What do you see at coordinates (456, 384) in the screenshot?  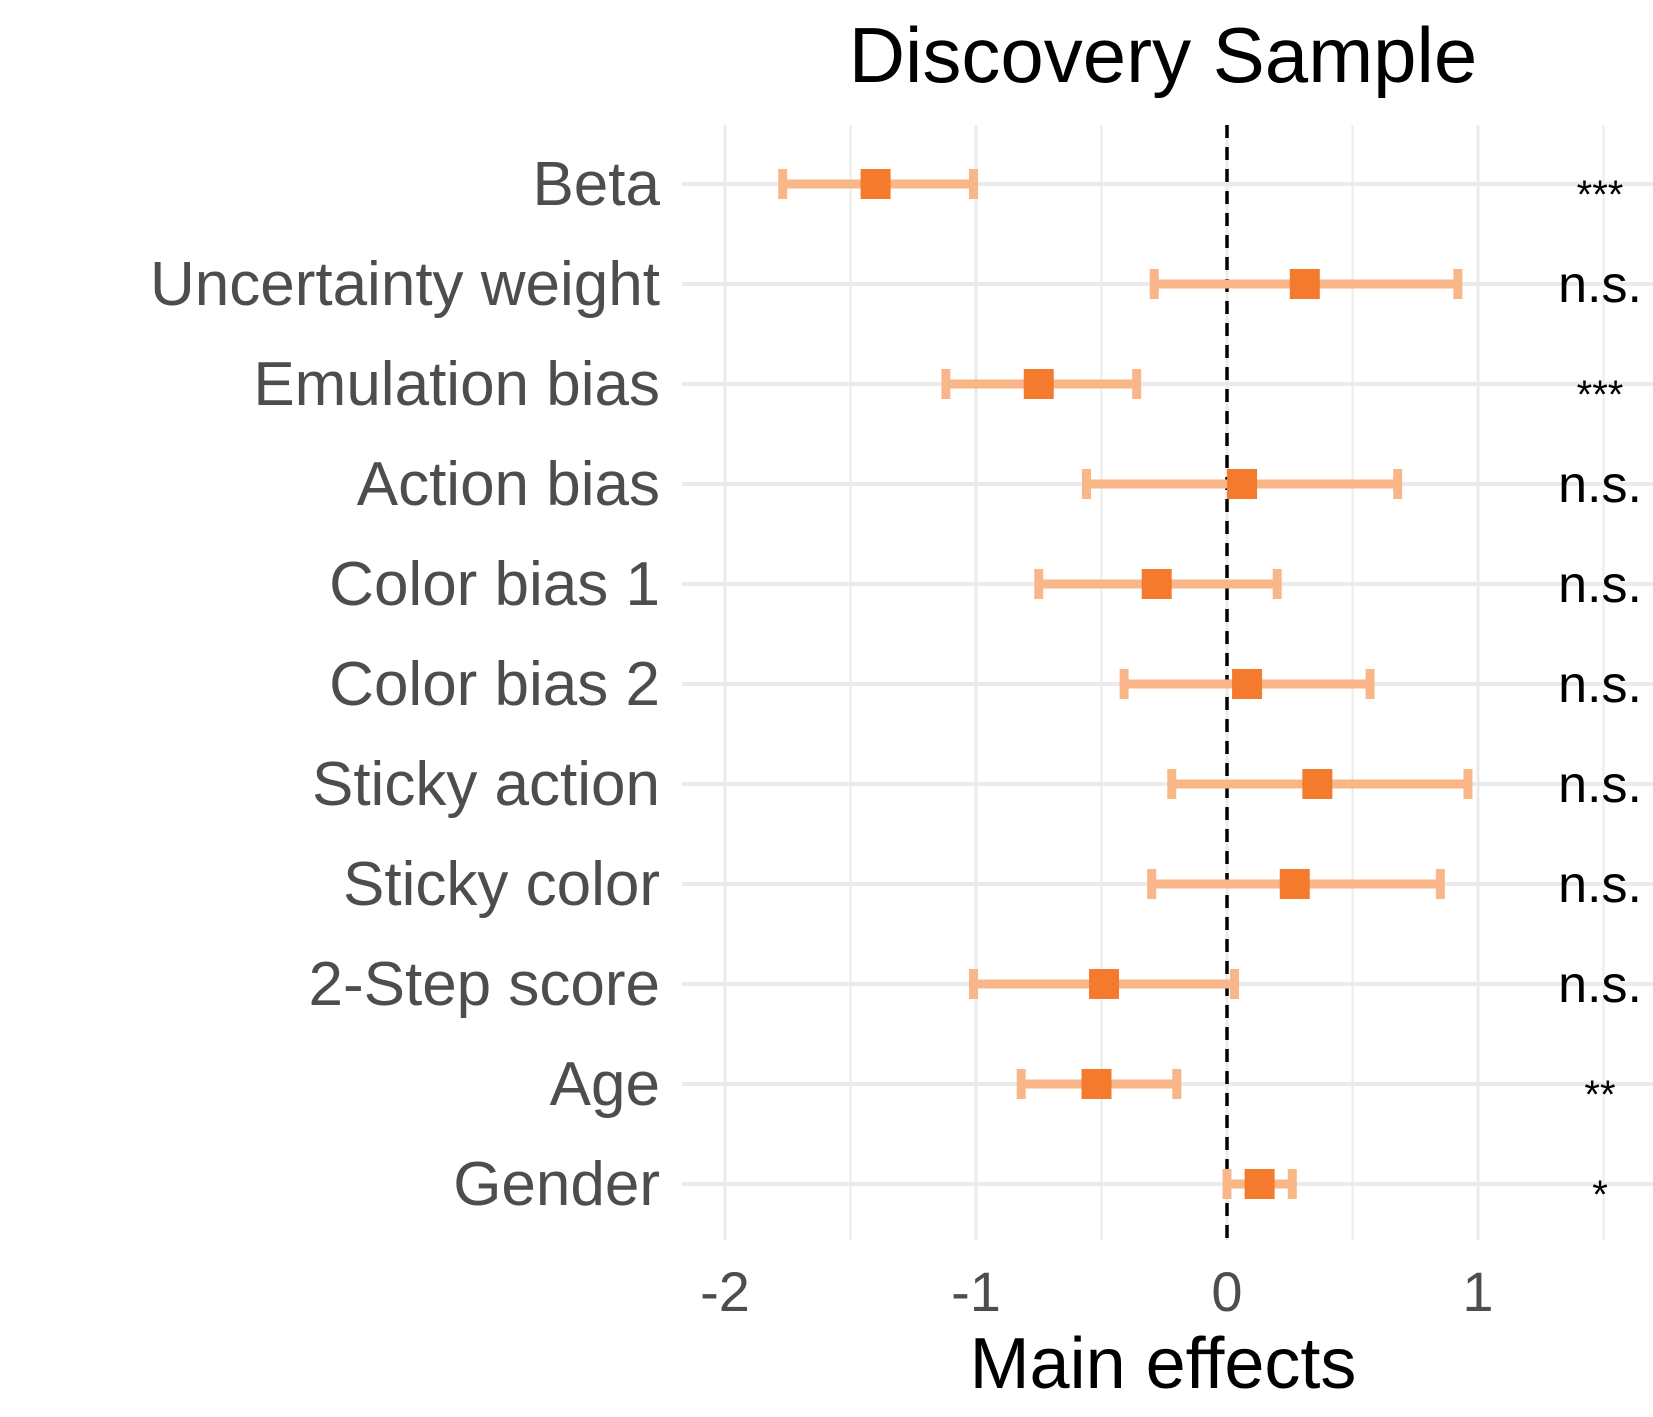 I see `category-label: Emulation bias` at bounding box center [456, 384].